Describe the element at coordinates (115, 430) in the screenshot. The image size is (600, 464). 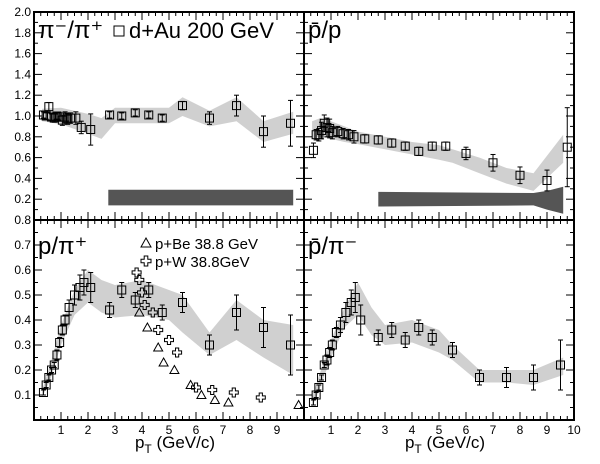
I see `x-tick-label: 3` at that location.